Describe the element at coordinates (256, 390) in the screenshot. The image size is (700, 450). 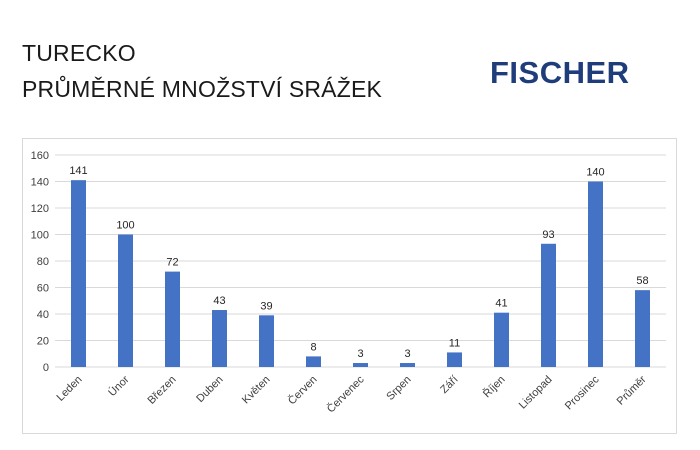
I see `x-tick-label: Květen` at that location.